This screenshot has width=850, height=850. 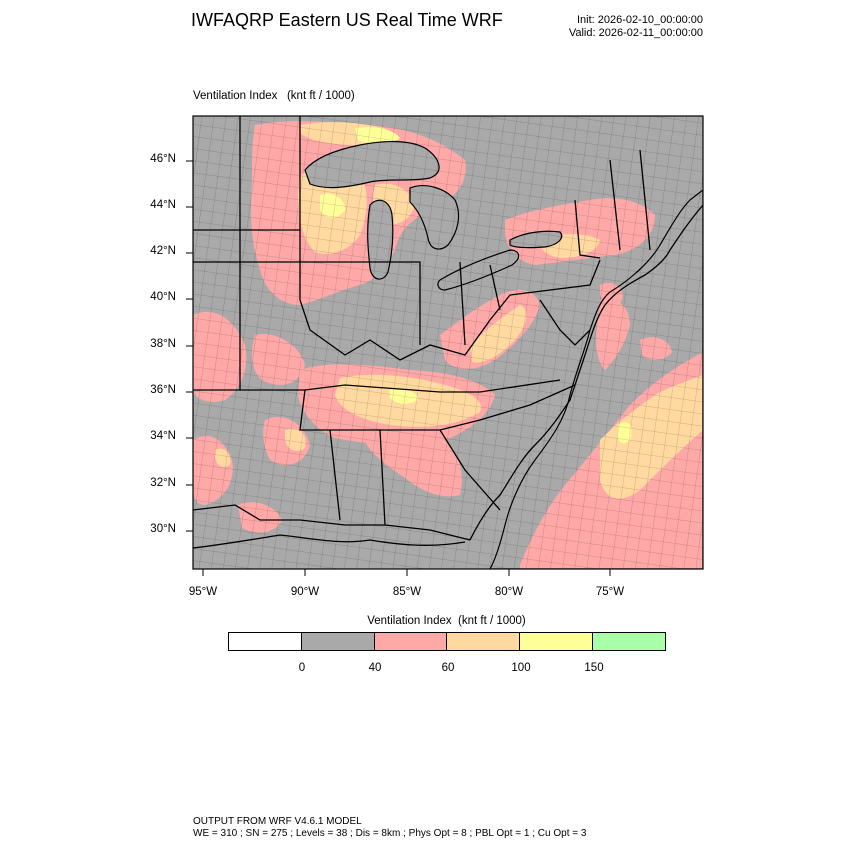 I want to click on colorbar, so click(x=447, y=641).